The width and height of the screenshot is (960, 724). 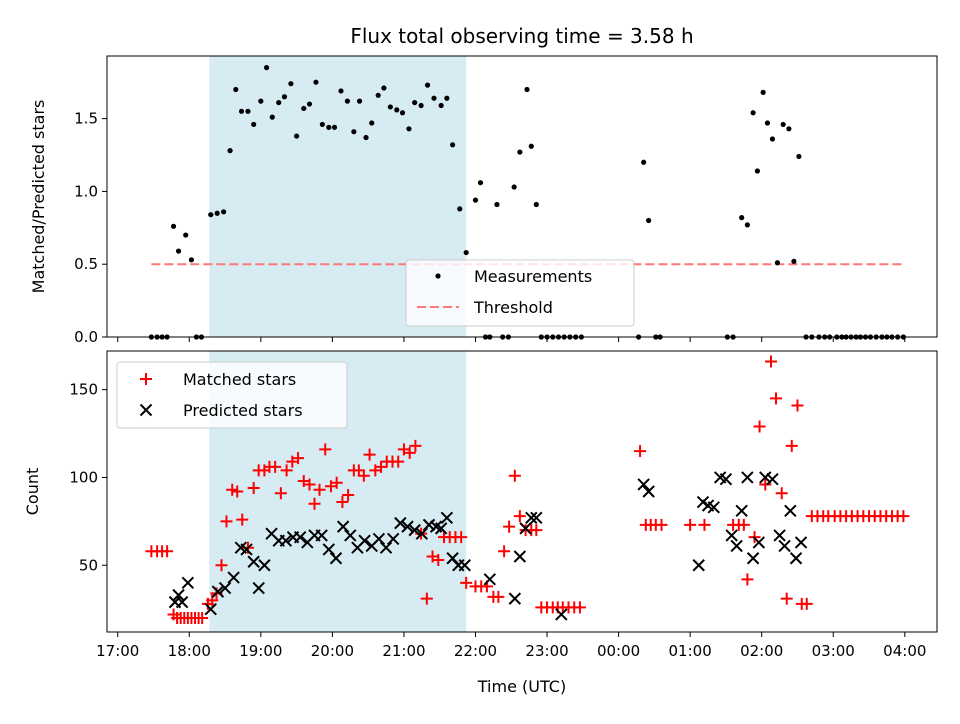 I want to click on predicted-star-points, so click(x=488, y=546).